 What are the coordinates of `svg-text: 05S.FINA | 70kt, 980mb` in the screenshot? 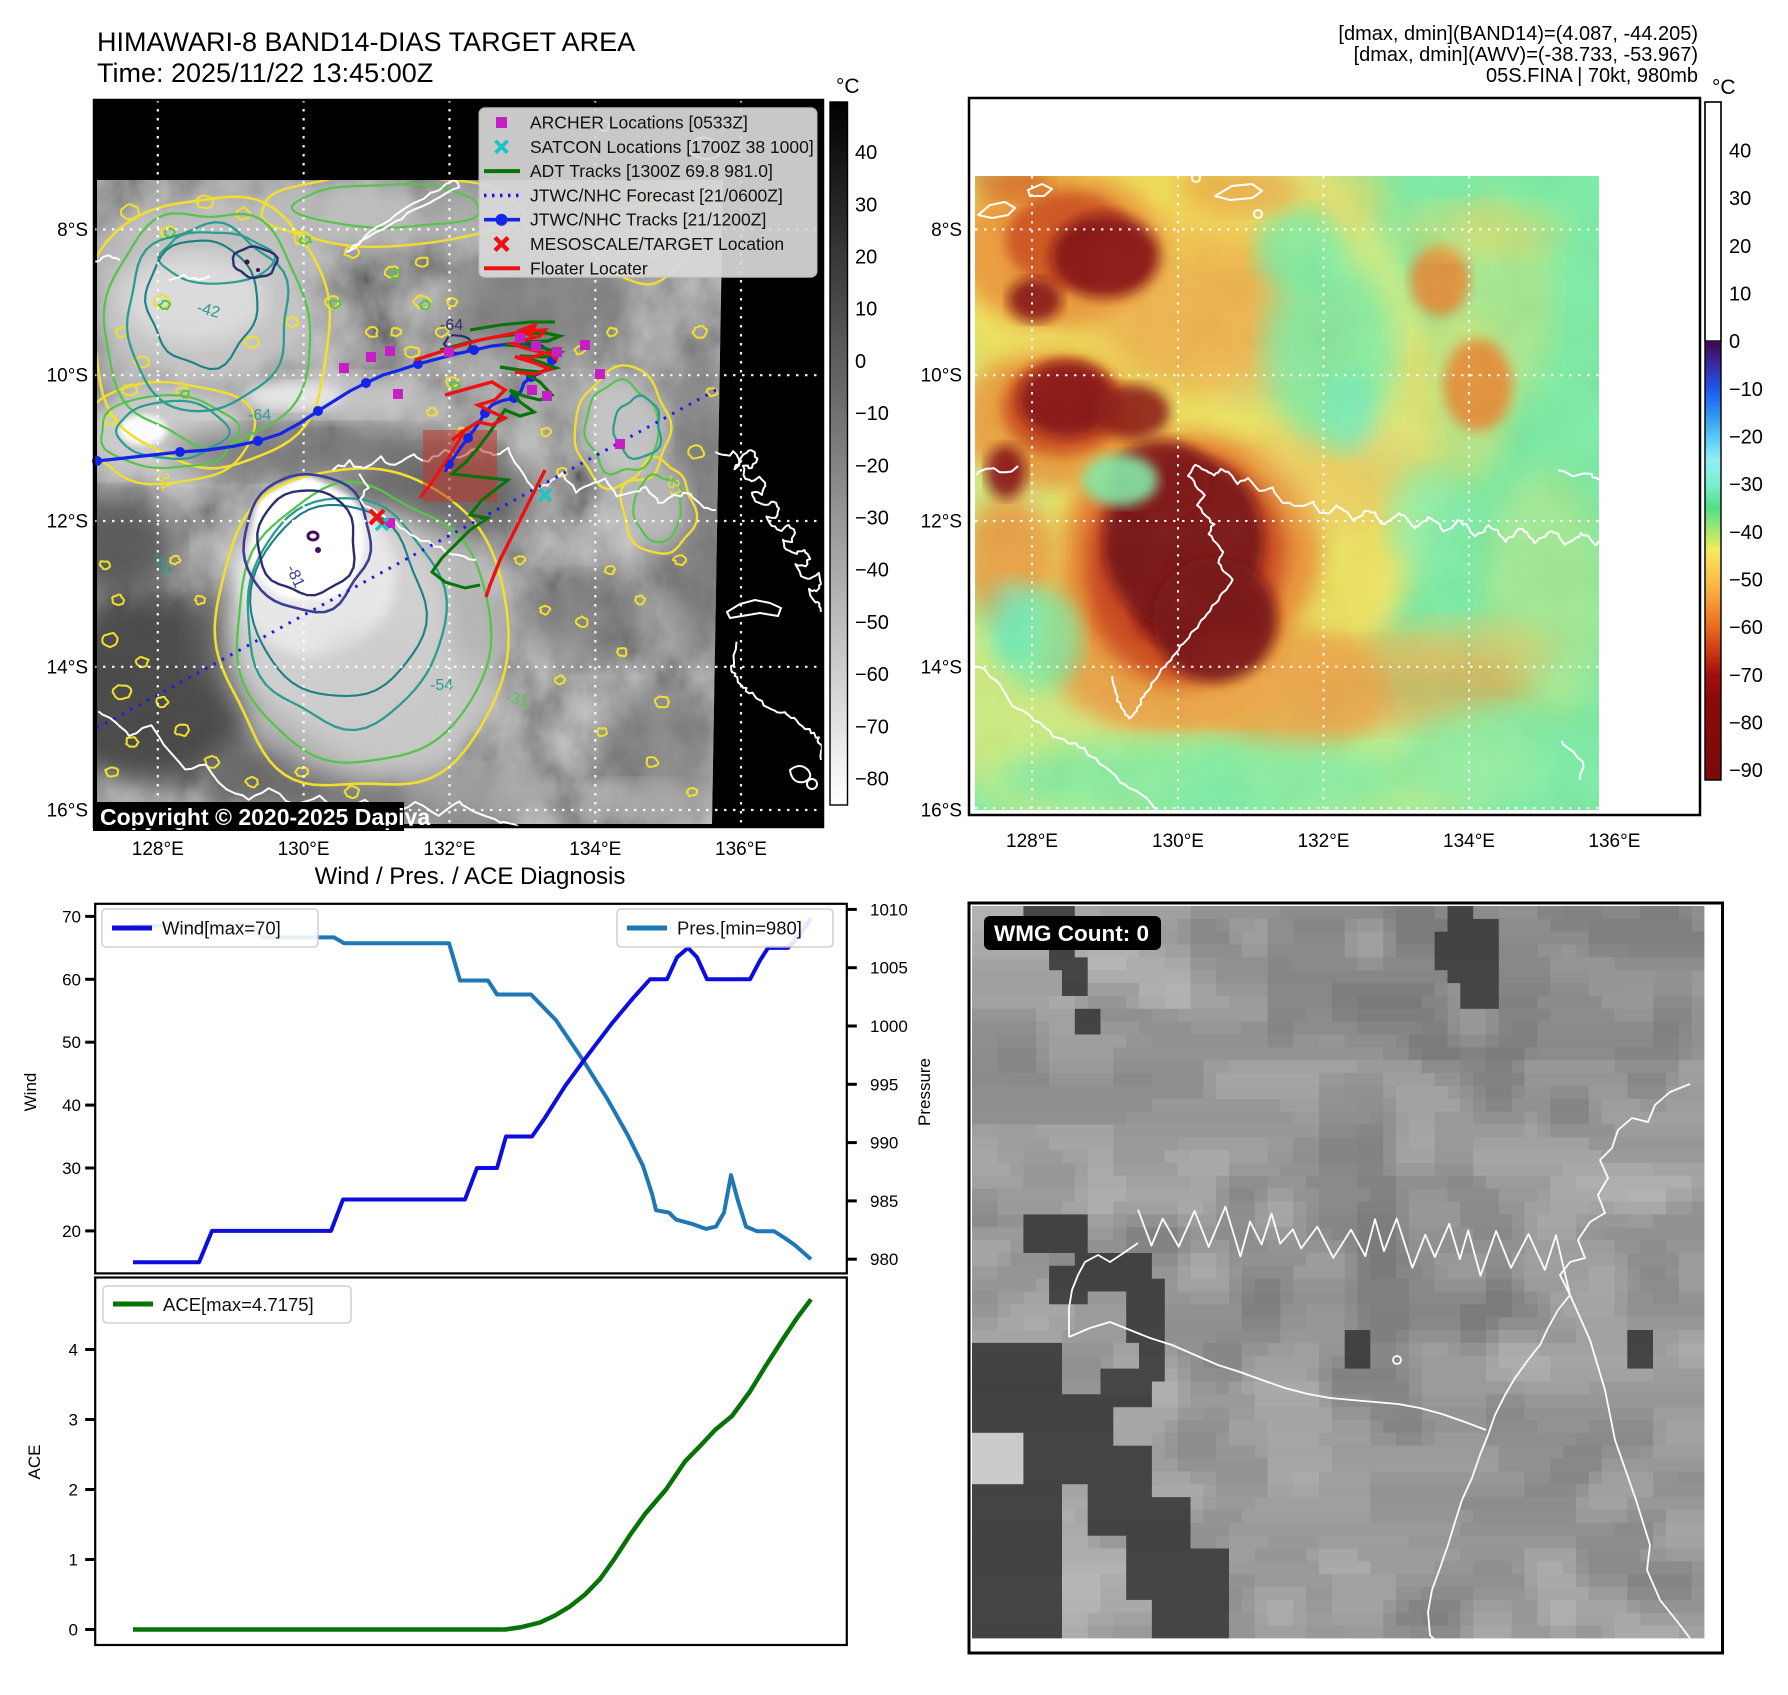 It's located at (1592, 76).